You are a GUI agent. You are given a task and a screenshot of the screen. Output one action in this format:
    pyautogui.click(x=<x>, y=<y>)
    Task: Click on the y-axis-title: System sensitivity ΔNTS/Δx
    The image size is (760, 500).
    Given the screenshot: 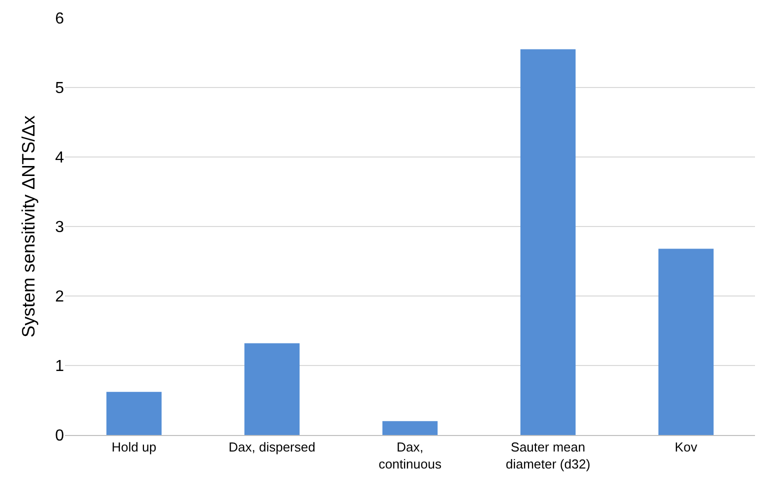 What is the action you would take?
    pyautogui.click(x=28, y=226)
    